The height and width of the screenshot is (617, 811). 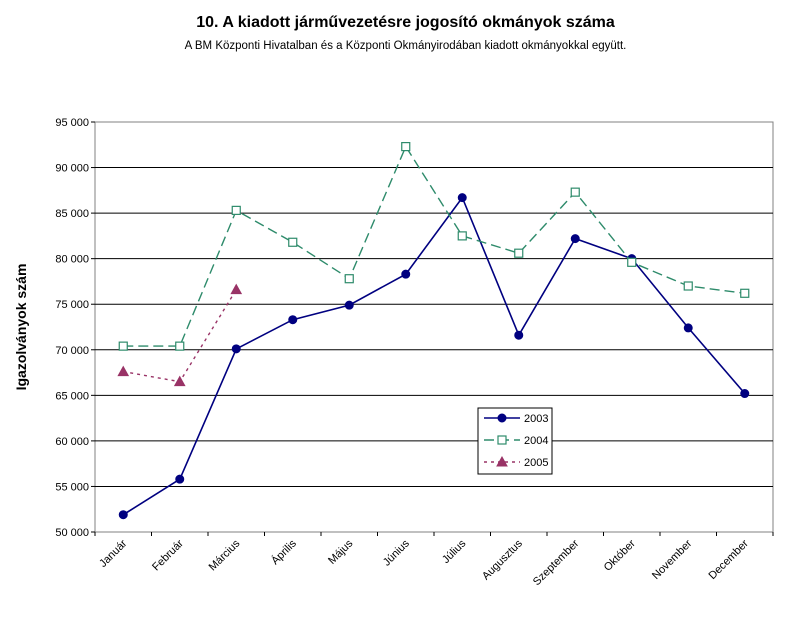 I want to click on x-tick-label: November, so click(x=672, y=559).